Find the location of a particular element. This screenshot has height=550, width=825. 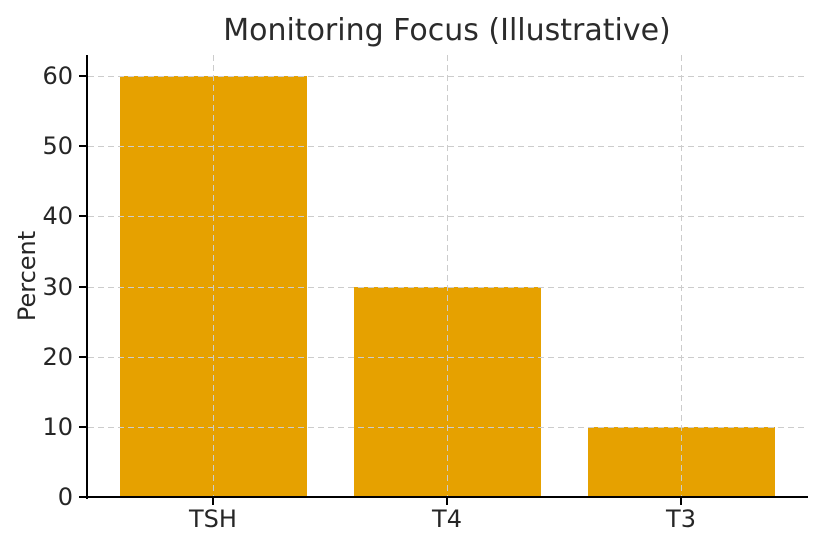

x-axis-spine is located at coordinates (447, 497).